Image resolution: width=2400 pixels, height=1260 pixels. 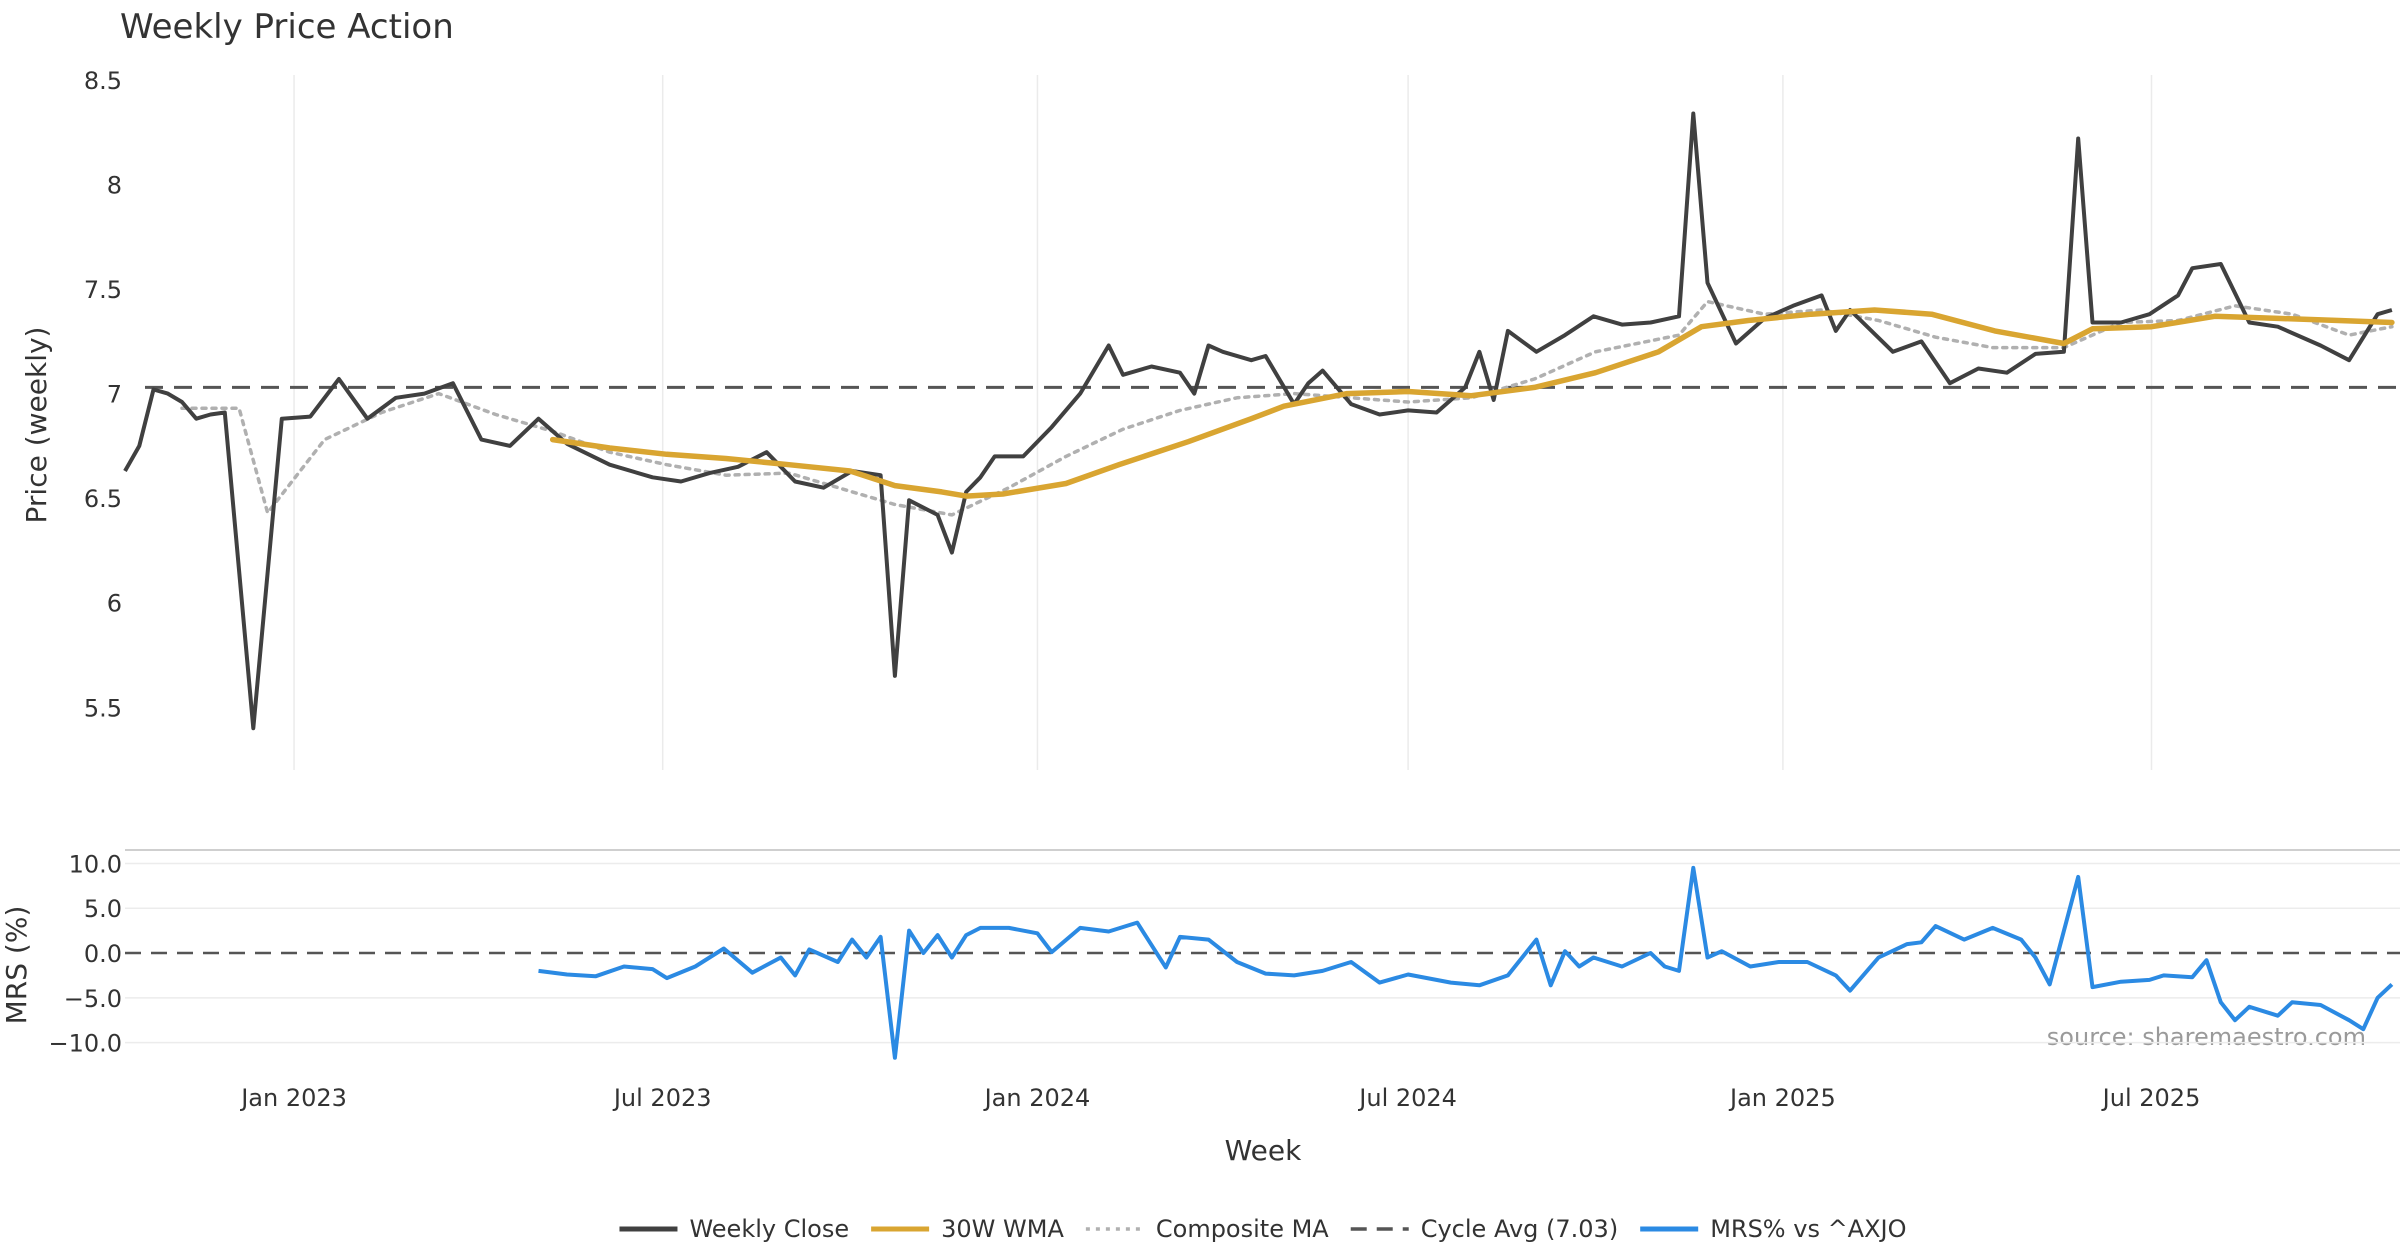 What do you see at coordinates (1407, 1098) in the screenshot?
I see `x-tick-label: Jul 2024` at bounding box center [1407, 1098].